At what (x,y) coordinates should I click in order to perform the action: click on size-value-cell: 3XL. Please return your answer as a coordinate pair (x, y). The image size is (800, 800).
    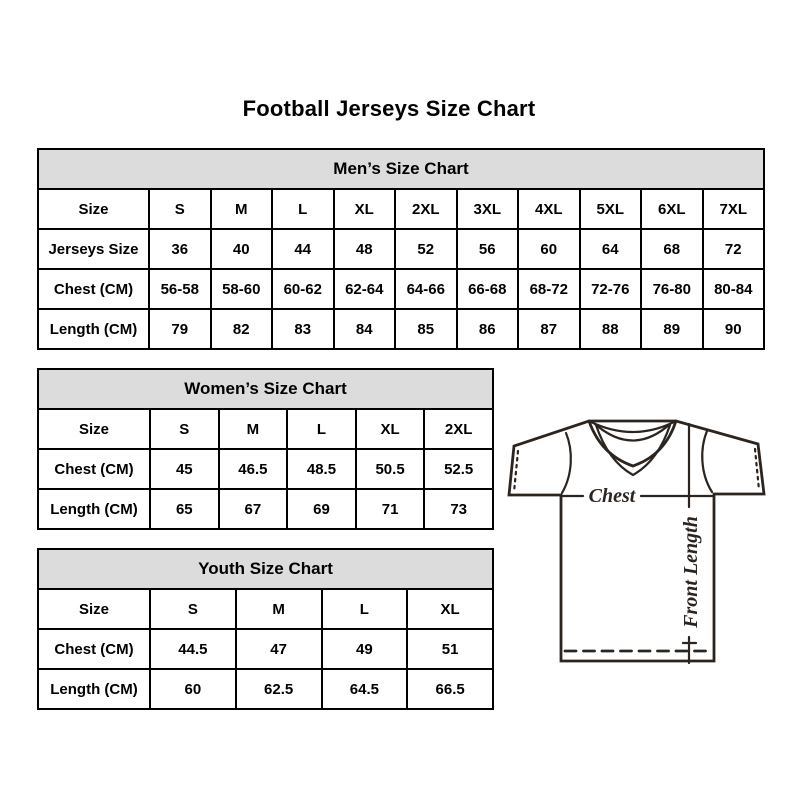
    Looking at the image, I should click on (487, 209).